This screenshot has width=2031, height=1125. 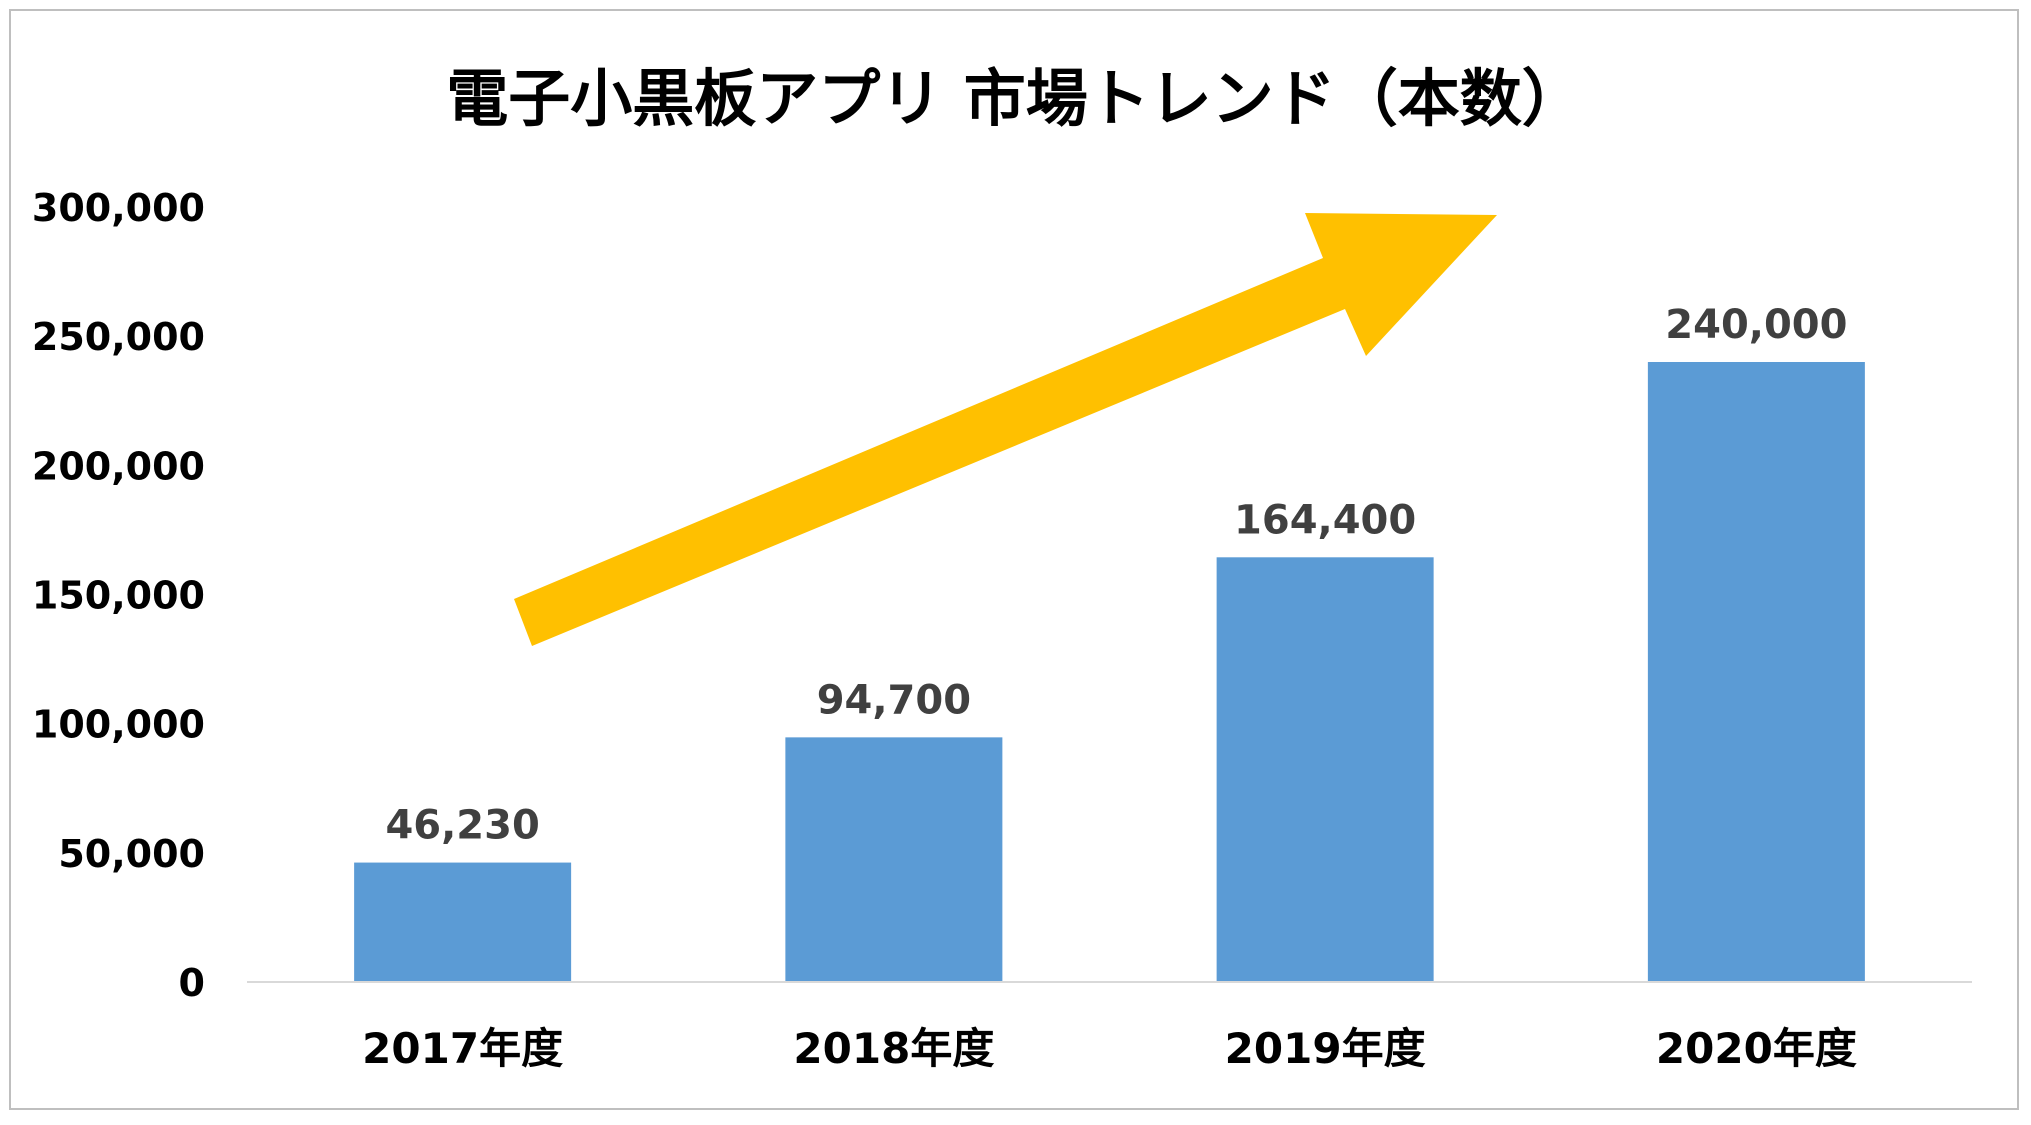 What do you see at coordinates (1109, 1027) in the screenshot?
I see `x-axis: 2017年度 2018年度 2019年度 2020年度` at bounding box center [1109, 1027].